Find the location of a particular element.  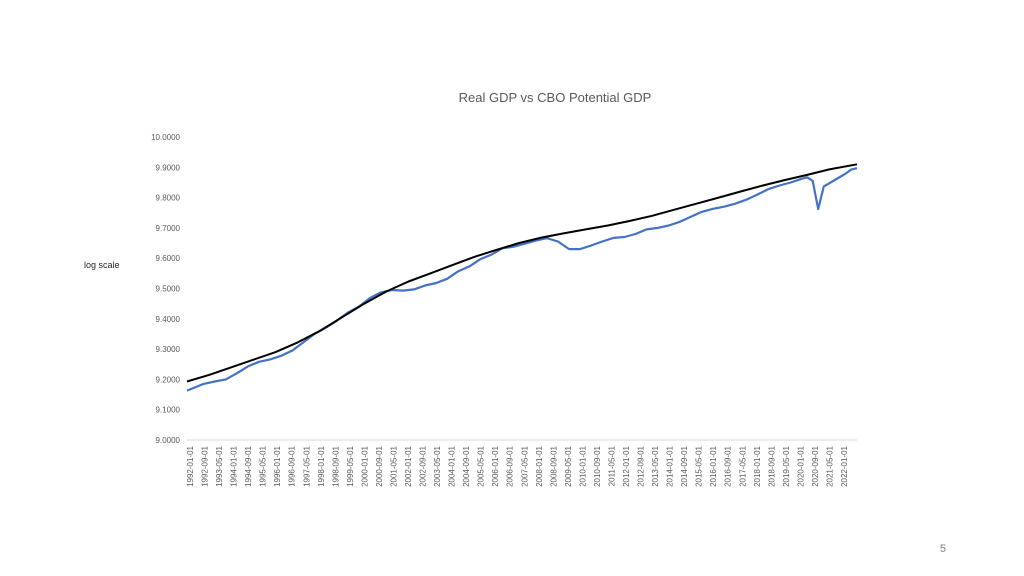

y-tick-label: 9.7000 is located at coordinates (168, 228).